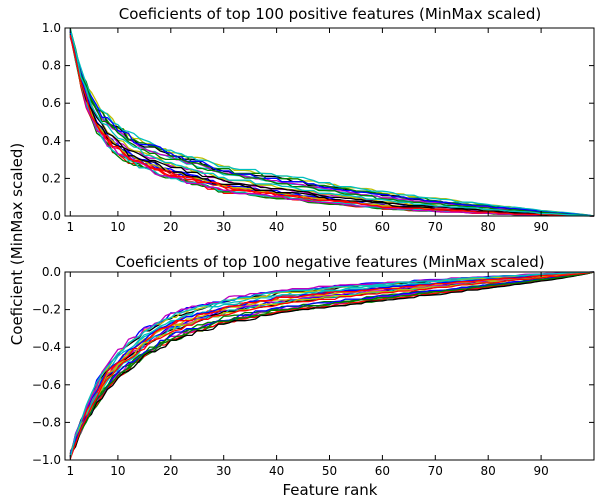  Describe the element at coordinates (46, 385) in the screenshot. I see `bottom-y-tick-label: −0.6` at that location.